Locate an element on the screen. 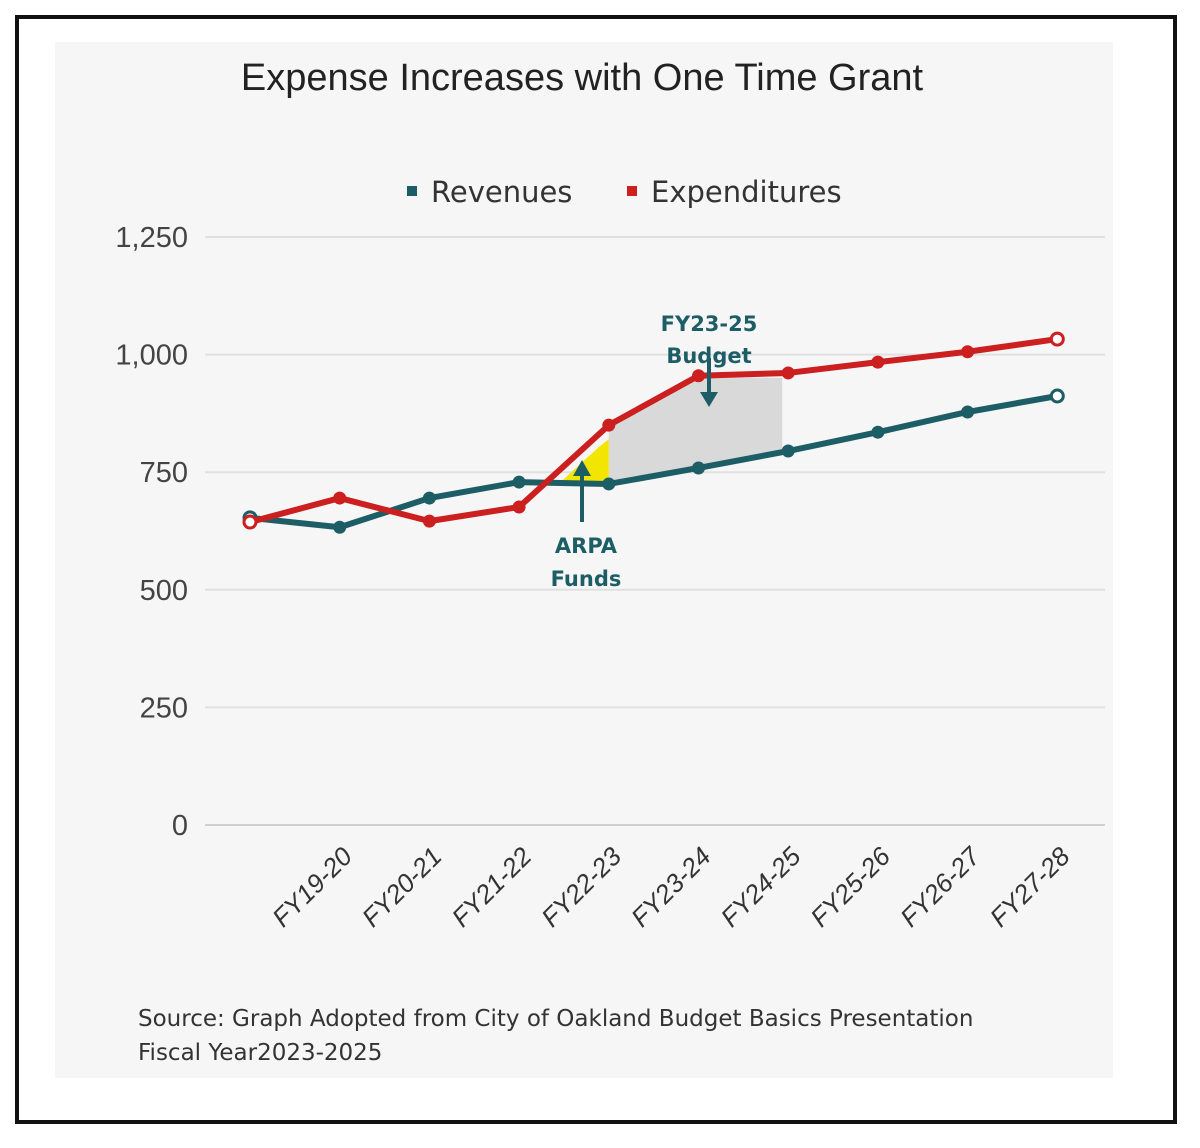 The width and height of the screenshot is (1200, 1148). y-tick-label: 750 is located at coordinates (164, 473).